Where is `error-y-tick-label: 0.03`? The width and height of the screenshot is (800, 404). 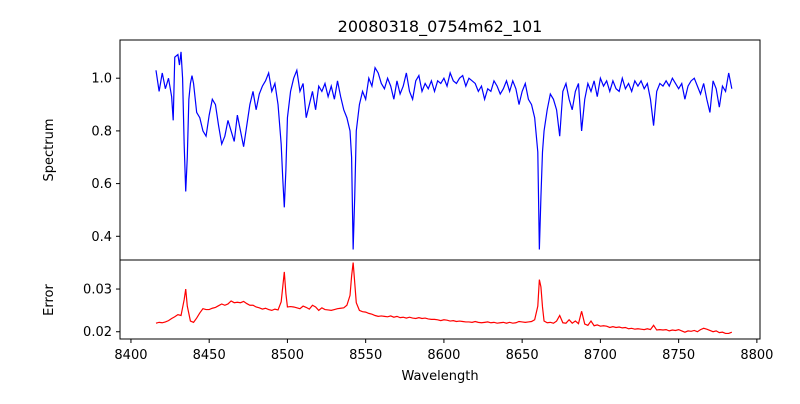
error-y-tick-label: 0.03 is located at coordinates (97, 290).